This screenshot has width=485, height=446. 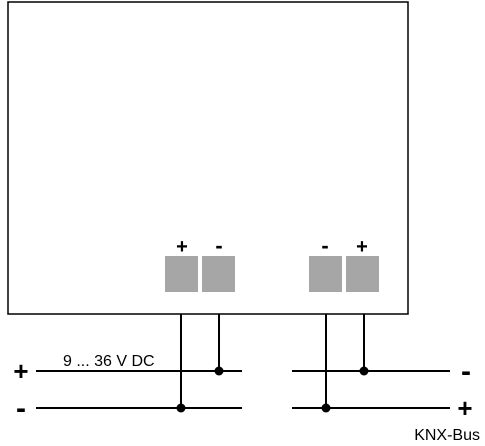 I want to click on terminal-label-bus-minus: -, so click(x=324, y=245).